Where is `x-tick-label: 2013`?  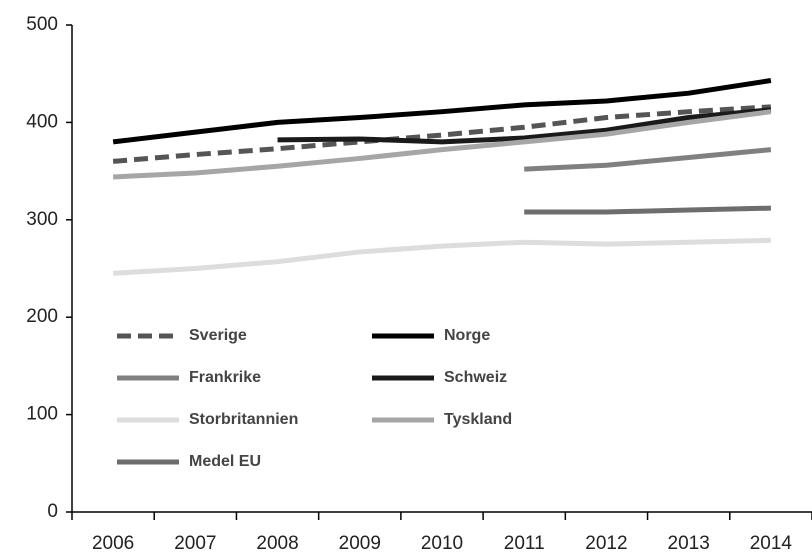 x-tick-label: 2013 is located at coordinates (689, 543).